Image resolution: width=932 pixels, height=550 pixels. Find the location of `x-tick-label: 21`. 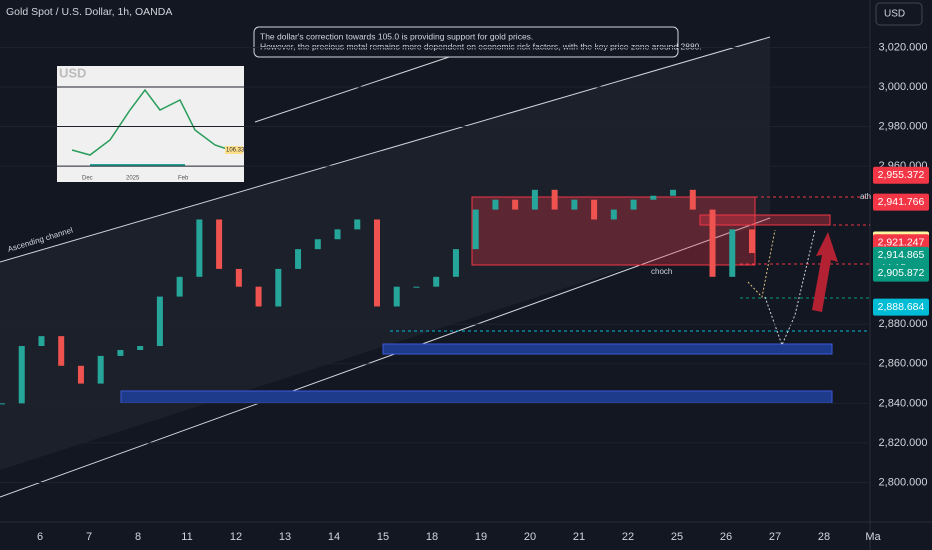

x-tick-label: 21 is located at coordinates (579, 537).